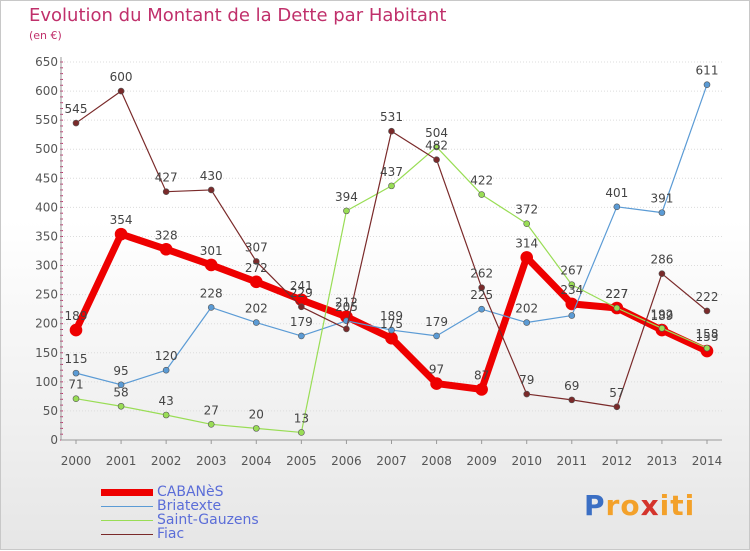  I want to click on y-tick-label: 550, so click(46, 120).